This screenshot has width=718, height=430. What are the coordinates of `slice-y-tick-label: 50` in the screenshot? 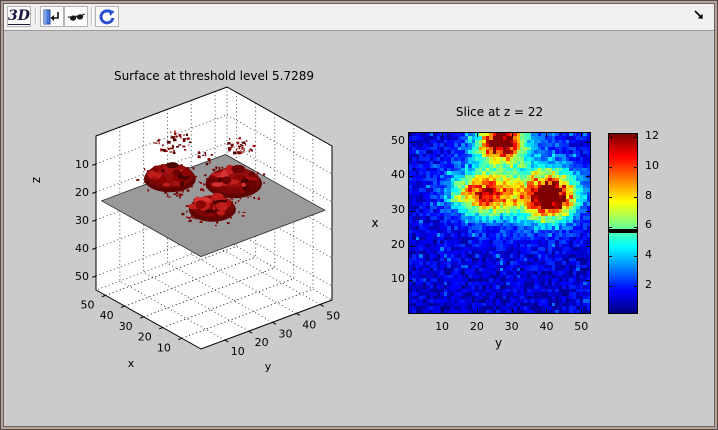 It's located at (398, 140).